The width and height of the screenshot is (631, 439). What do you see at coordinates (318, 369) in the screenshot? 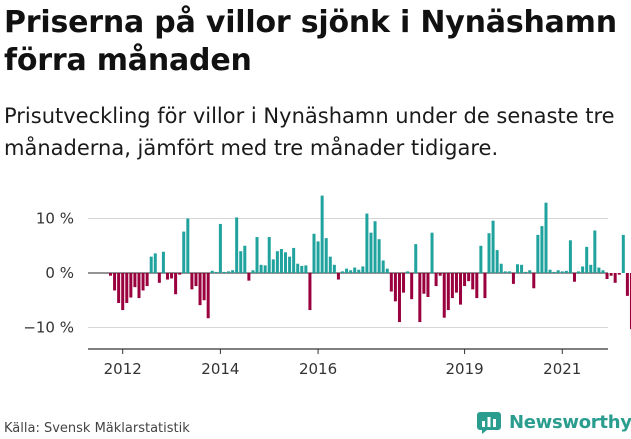
I see `x-tick-label: 2016` at bounding box center [318, 369].